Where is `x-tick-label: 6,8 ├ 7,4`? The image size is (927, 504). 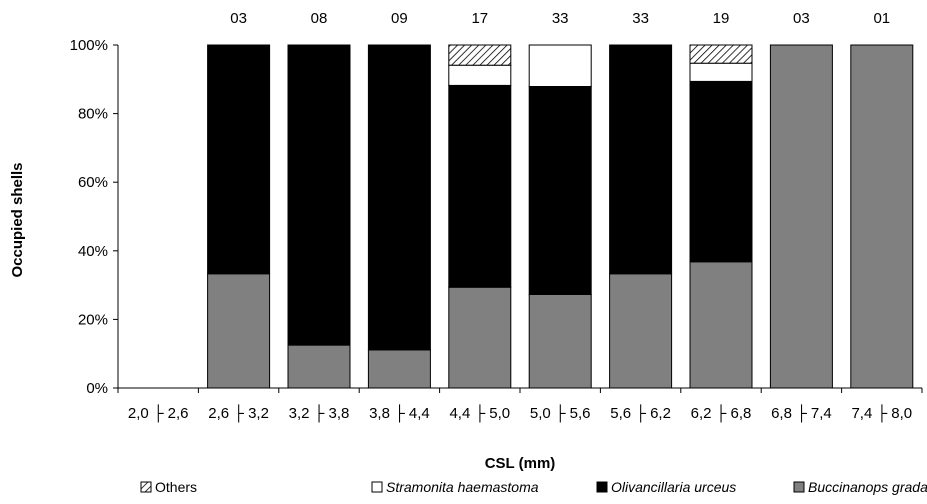
x-tick-label: 6,8 ├ 7,4 is located at coordinates (801, 413).